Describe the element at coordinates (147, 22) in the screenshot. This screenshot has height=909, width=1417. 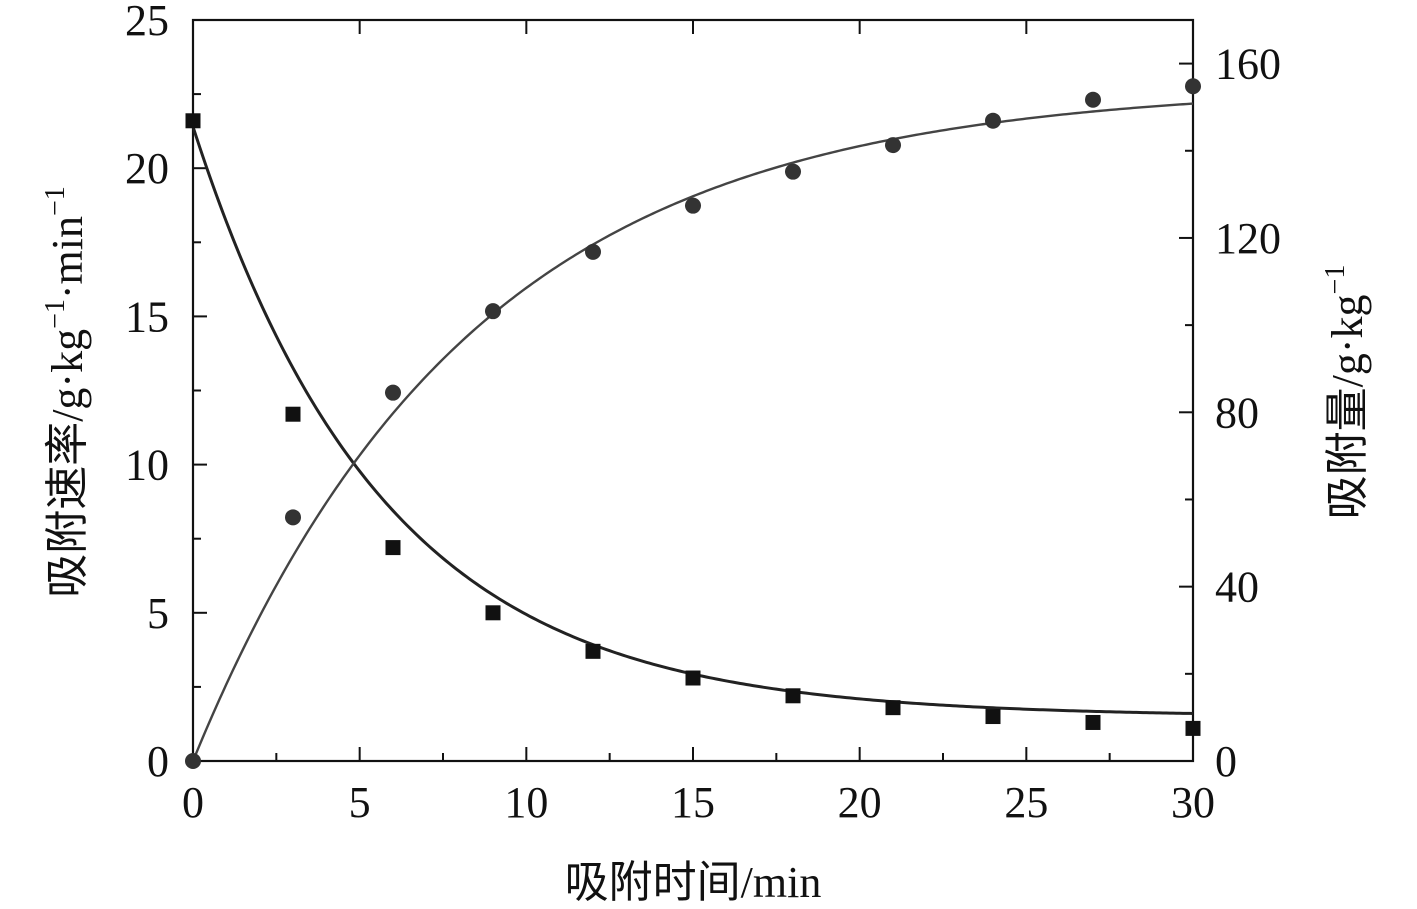
I see `y-left-tick-label: 25` at that location.